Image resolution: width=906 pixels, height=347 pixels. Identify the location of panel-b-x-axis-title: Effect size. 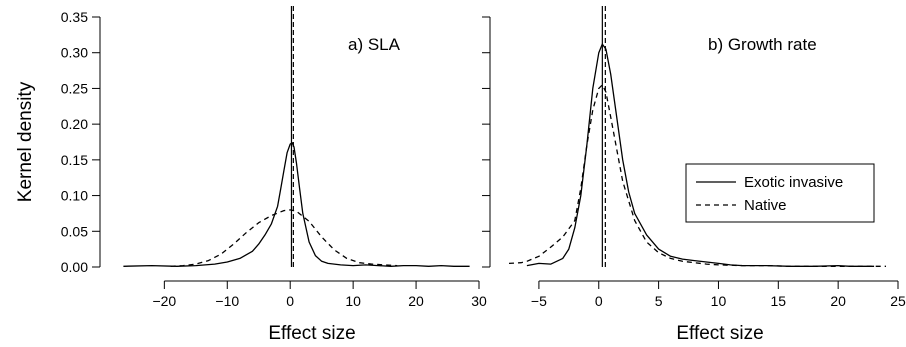
(719, 333).